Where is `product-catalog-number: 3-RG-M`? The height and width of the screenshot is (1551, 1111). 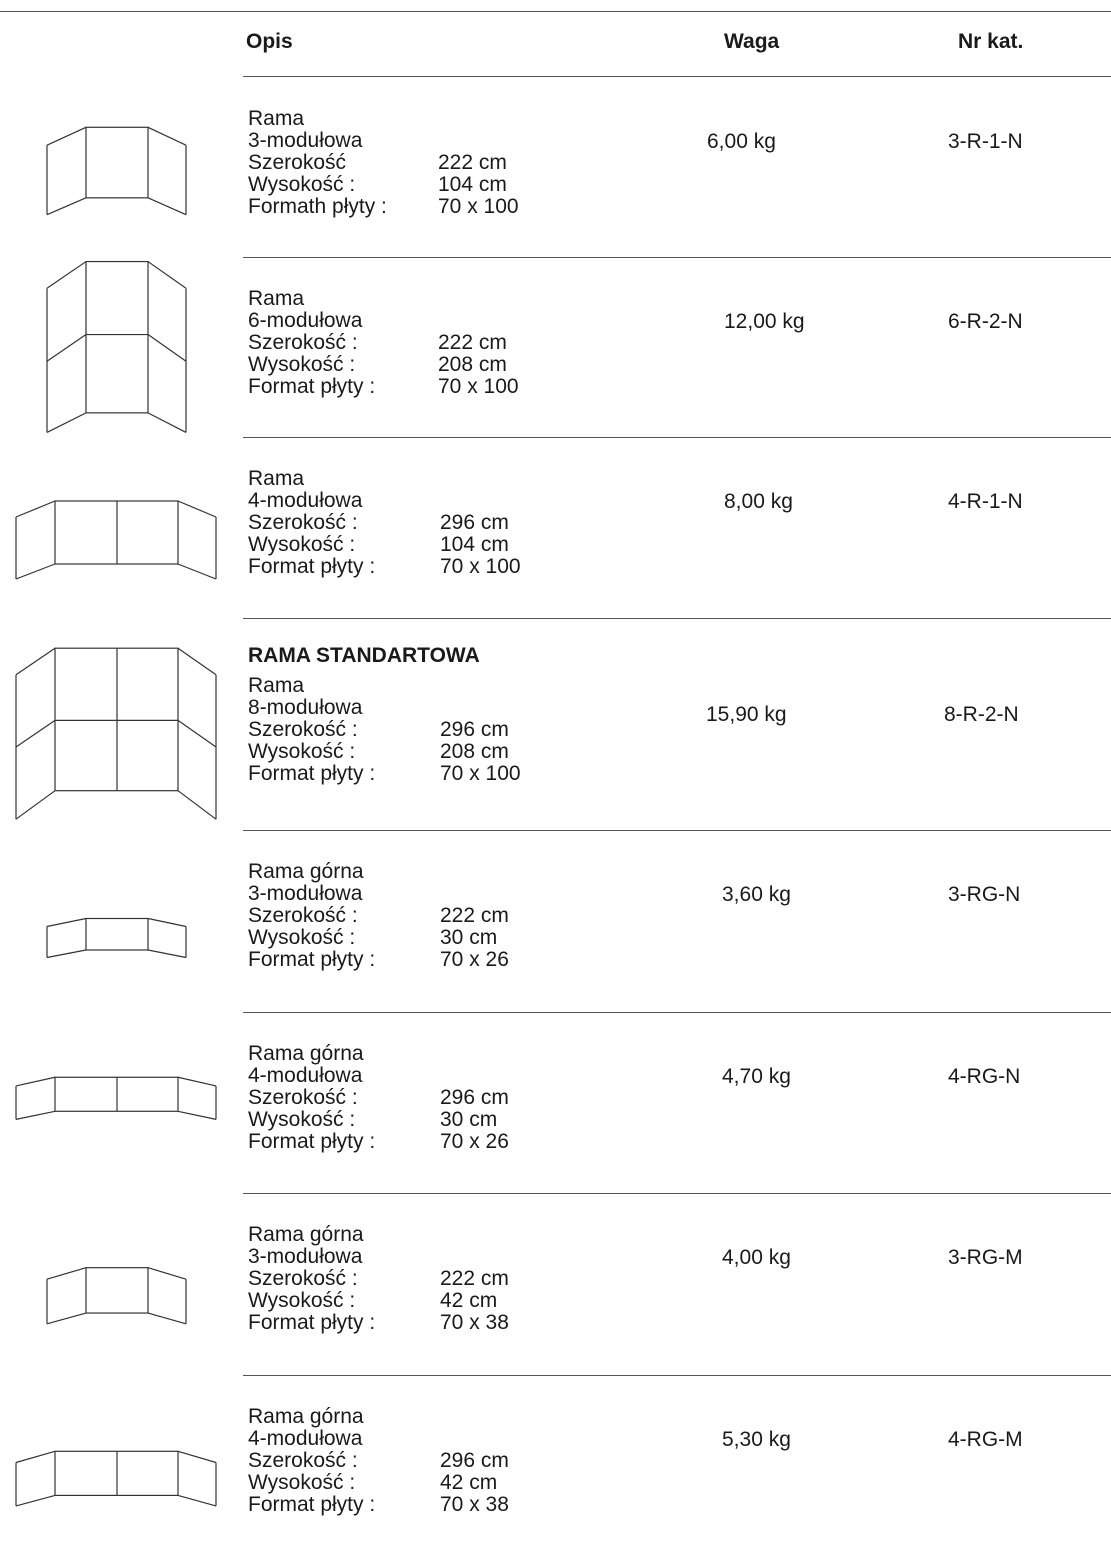 product-catalog-number: 3-RG-M is located at coordinates (985, 1257).